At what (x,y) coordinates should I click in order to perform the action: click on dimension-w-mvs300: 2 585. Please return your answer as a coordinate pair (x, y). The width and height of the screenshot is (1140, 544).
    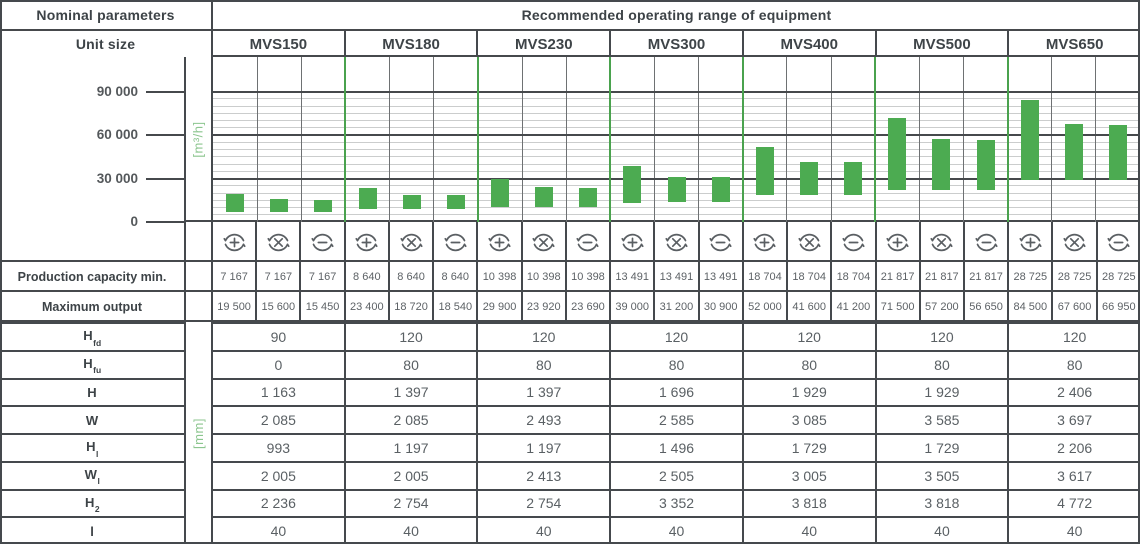
    Looking at the image, I should click on (675, 420).